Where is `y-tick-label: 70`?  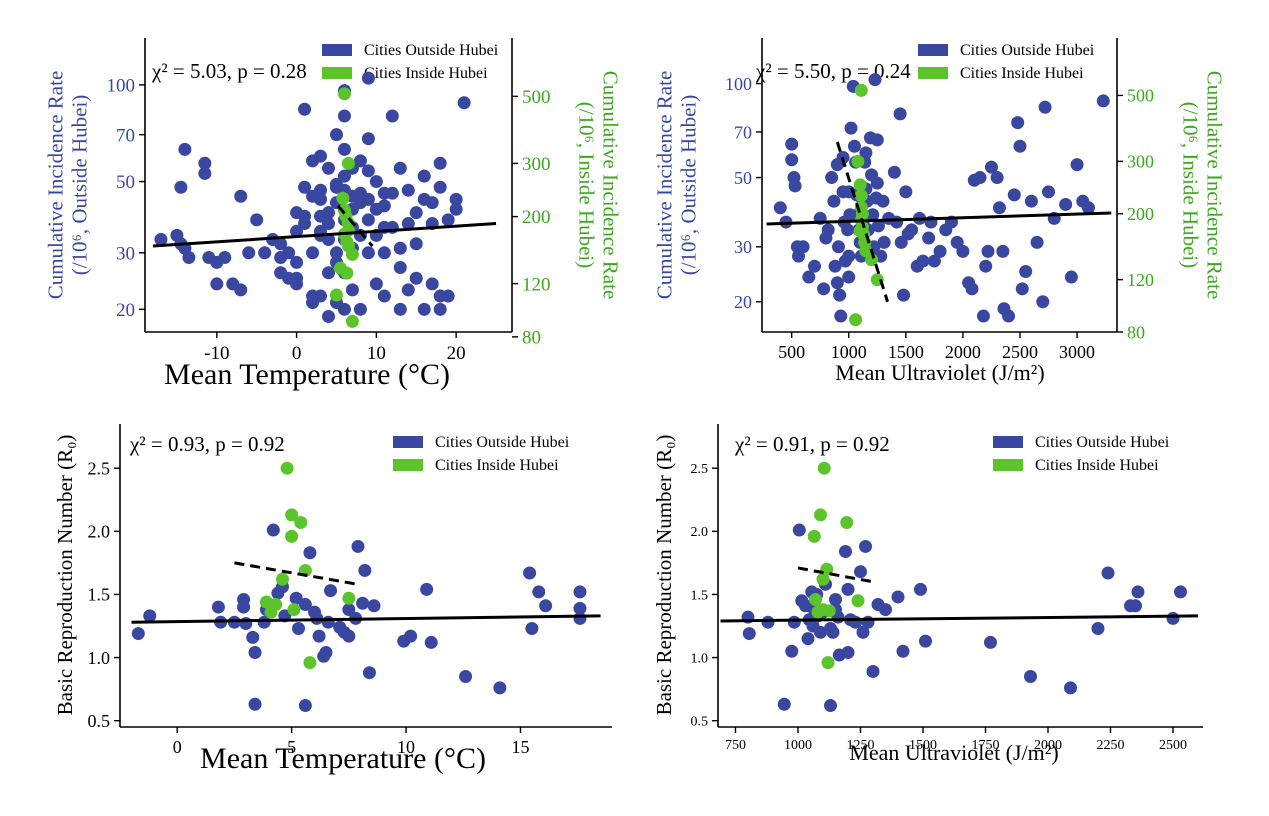
y-tick-label: 70 is located at coordinates (743, 132).